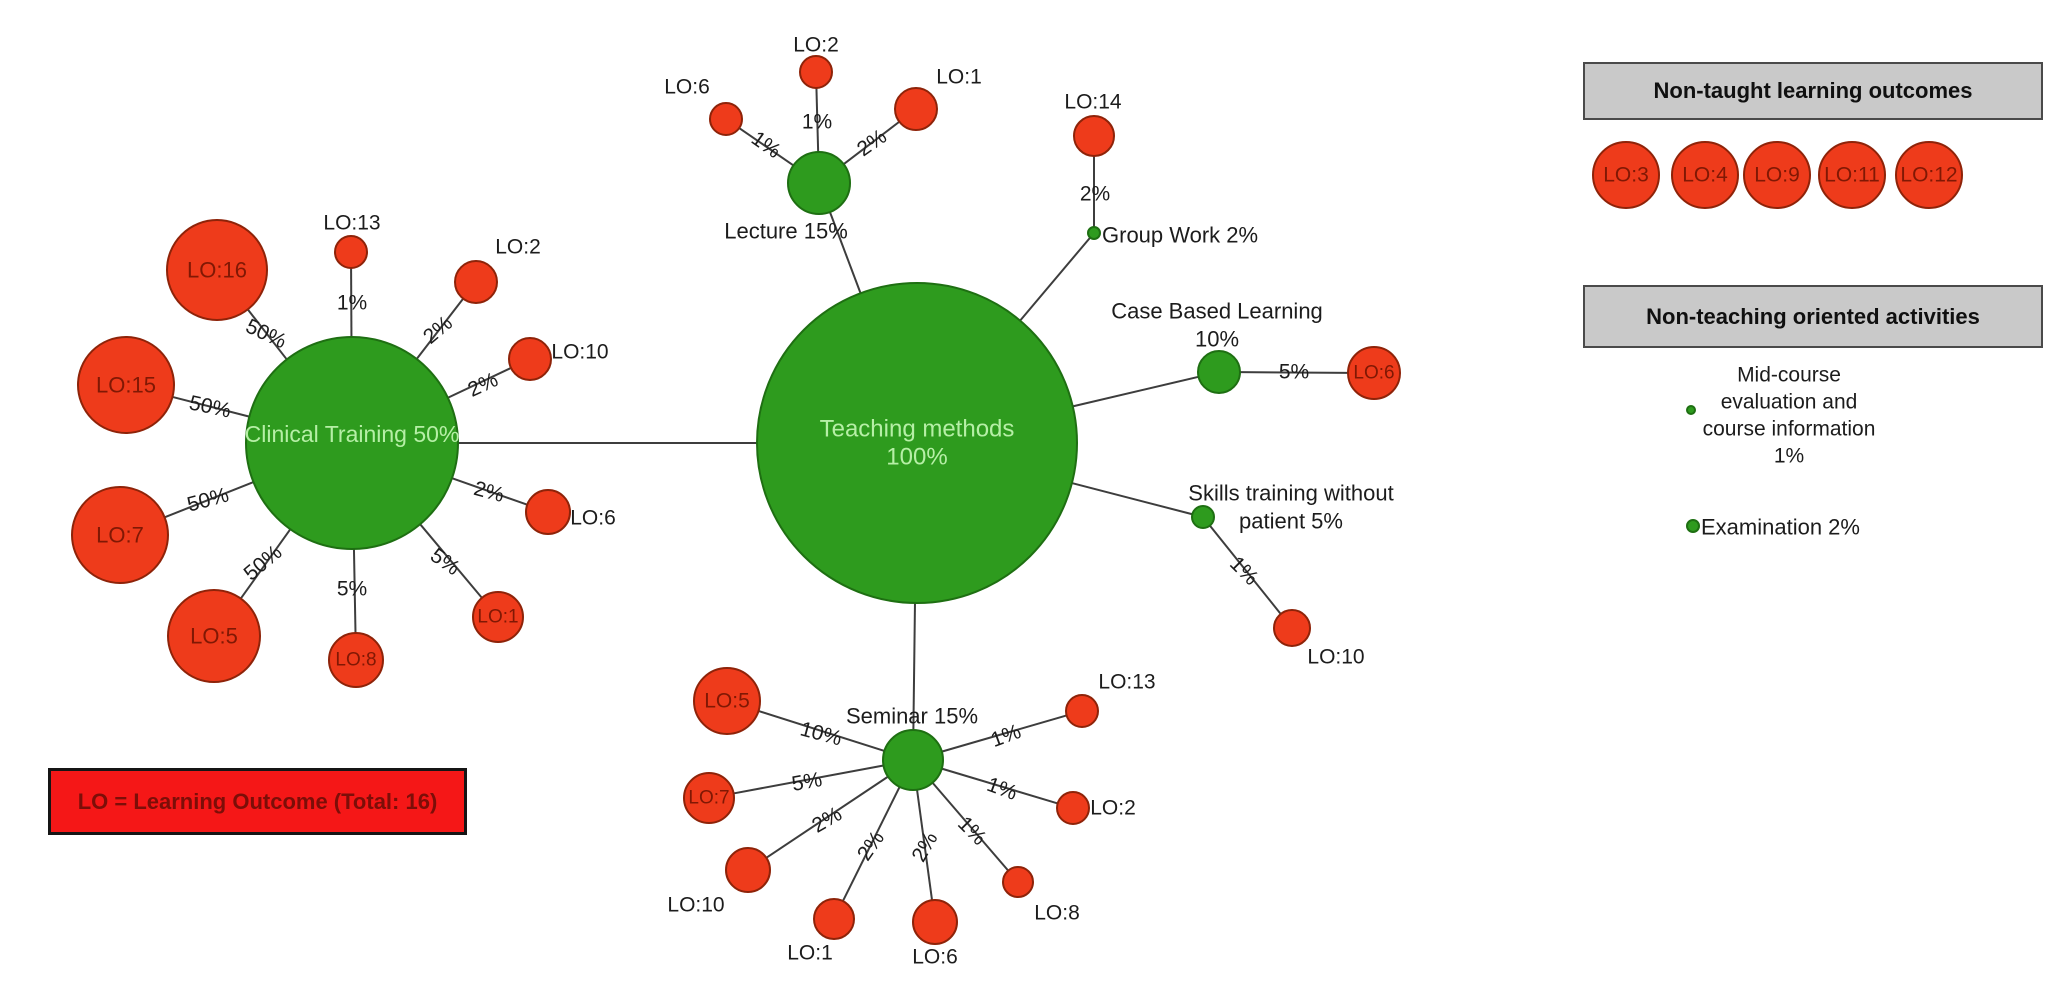 The width and height of the screenshot is (2059, 1001). I want to click on edge-label-lo1-lecture-lecture: 2%, so click(872, 143).